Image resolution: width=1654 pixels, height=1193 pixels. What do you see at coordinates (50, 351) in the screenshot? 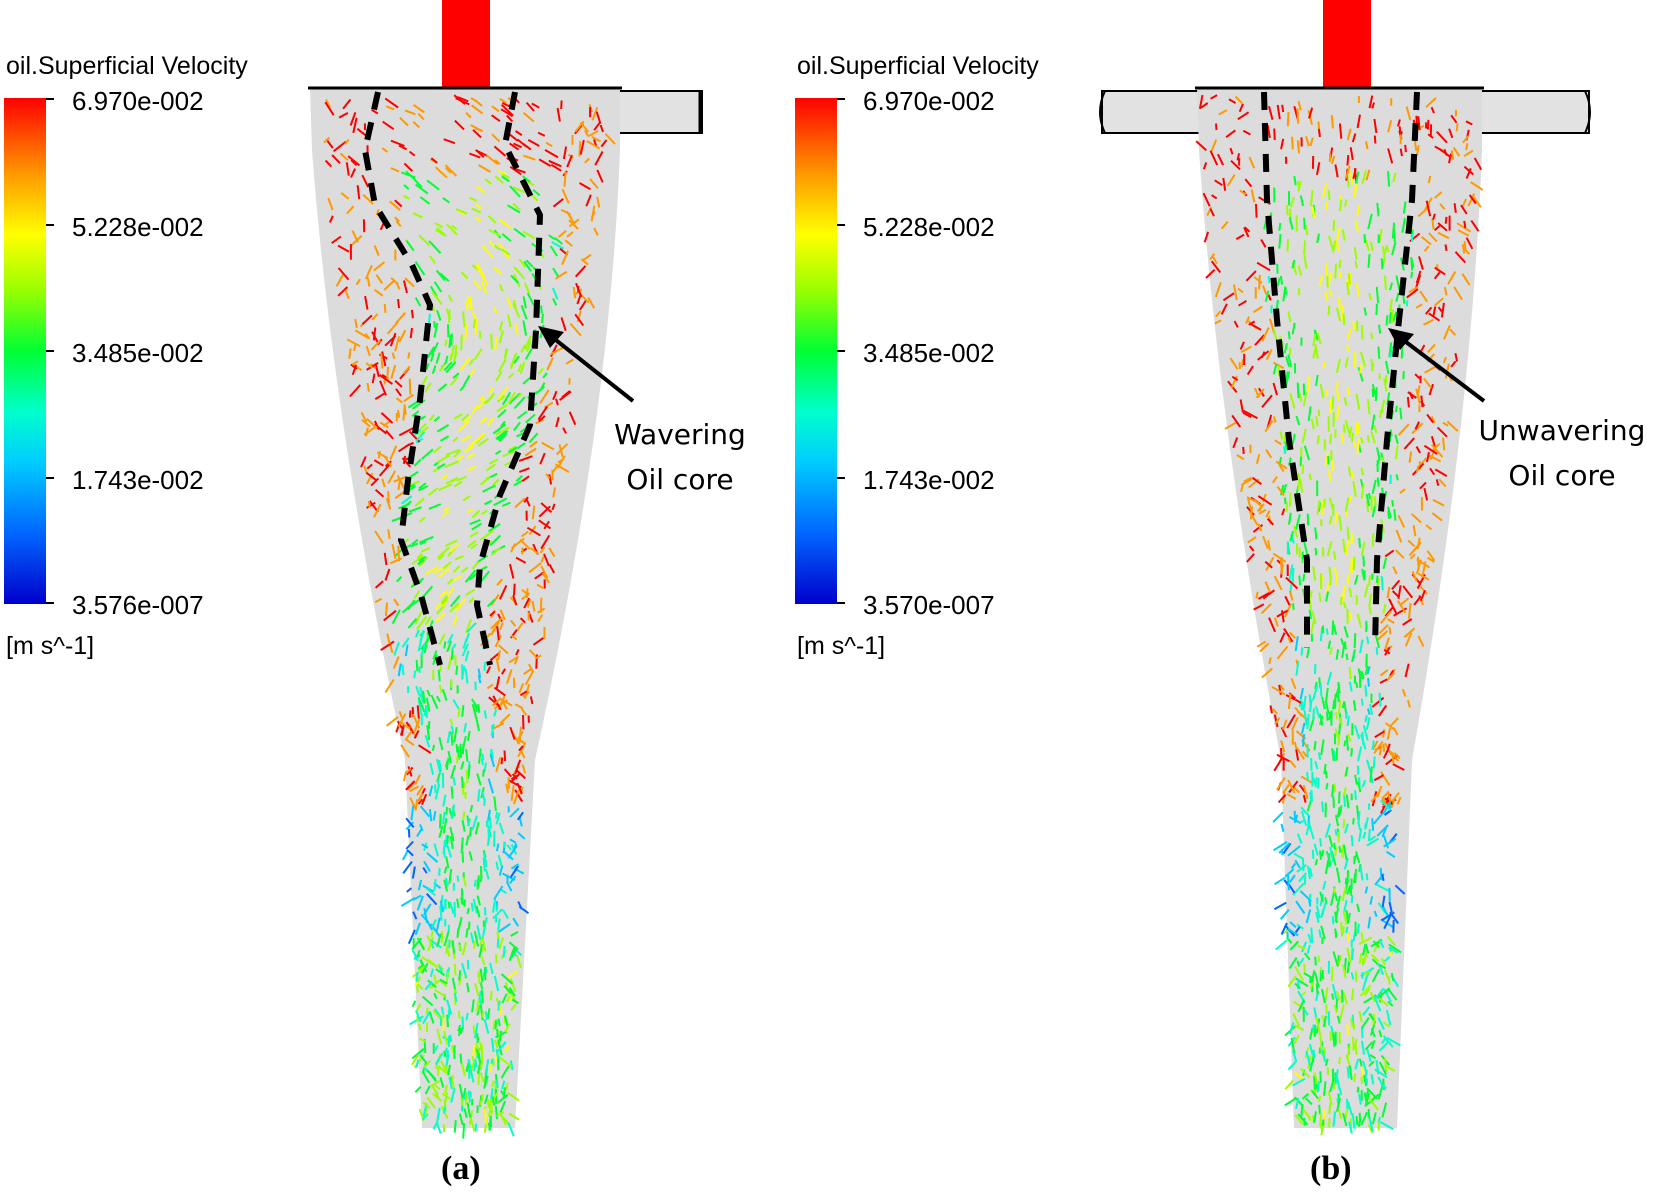
I see `tick-mark` at bounding box center [50, 351].